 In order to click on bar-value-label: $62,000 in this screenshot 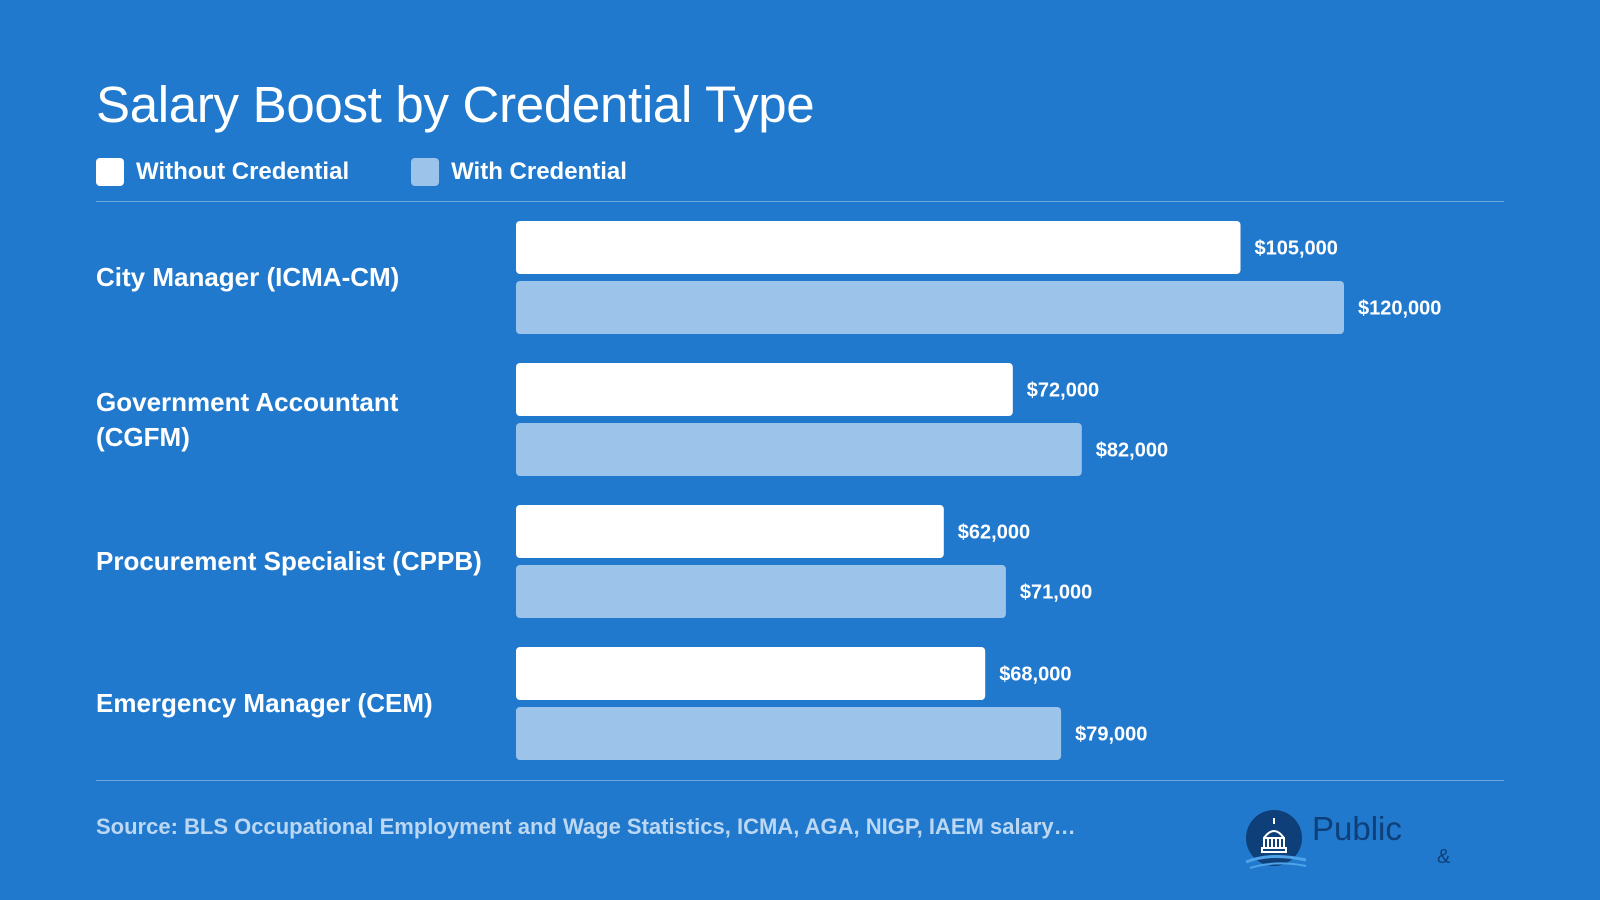, I will do `click(994, 533)`.